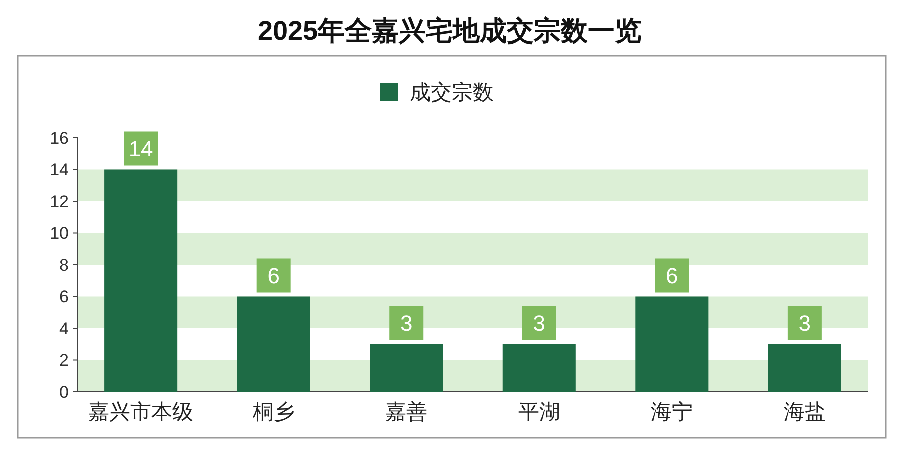 The width and height of the screenshot is (900, 450). What do you see at coordinates (64, 392) in the screenshot?
I see `y-tick-label: 0` at bounding box center [64, 392].